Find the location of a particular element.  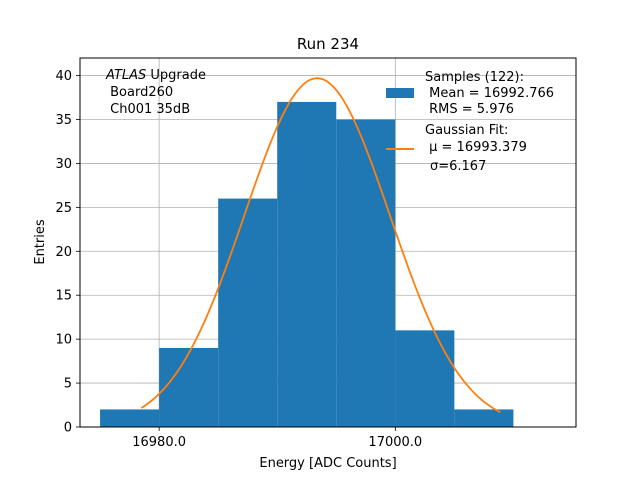

x-axis-label: Energy [ADC Counts] is located at coordinates (327, 463).